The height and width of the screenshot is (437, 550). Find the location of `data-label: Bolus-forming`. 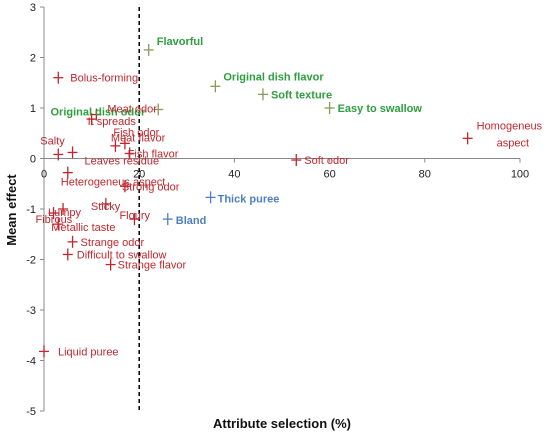

data-label: Bolus-forming is located at coordinates (104, 79).